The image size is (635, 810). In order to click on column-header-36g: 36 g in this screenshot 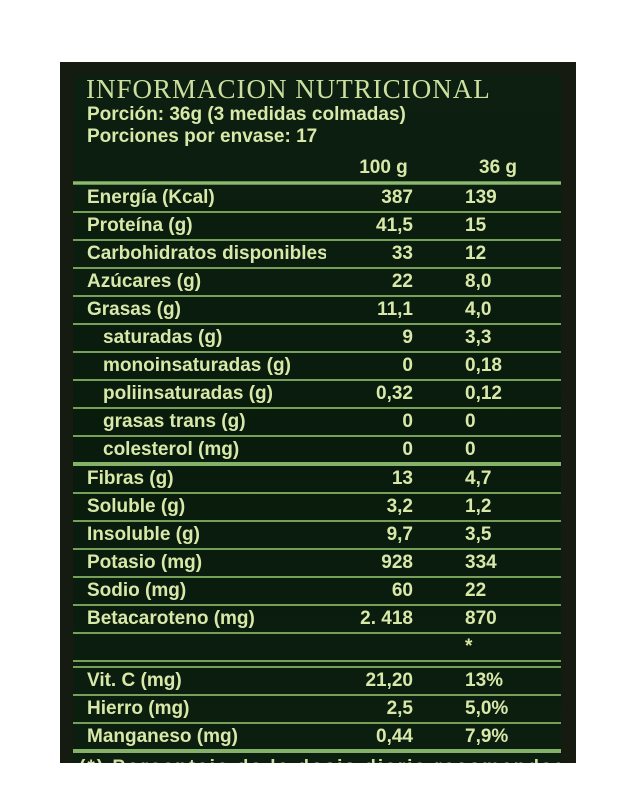, I will do `click(498, 167)`.